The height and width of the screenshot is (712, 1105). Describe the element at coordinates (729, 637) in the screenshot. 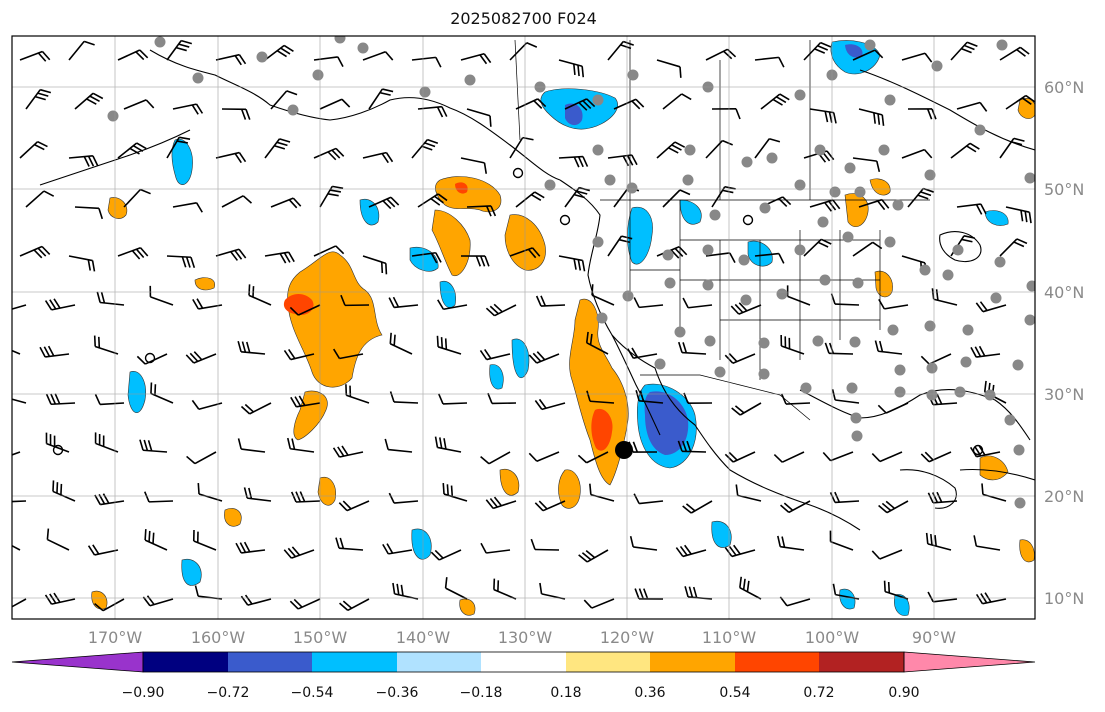

I see `lon-tick-label: 110°W` at that location.